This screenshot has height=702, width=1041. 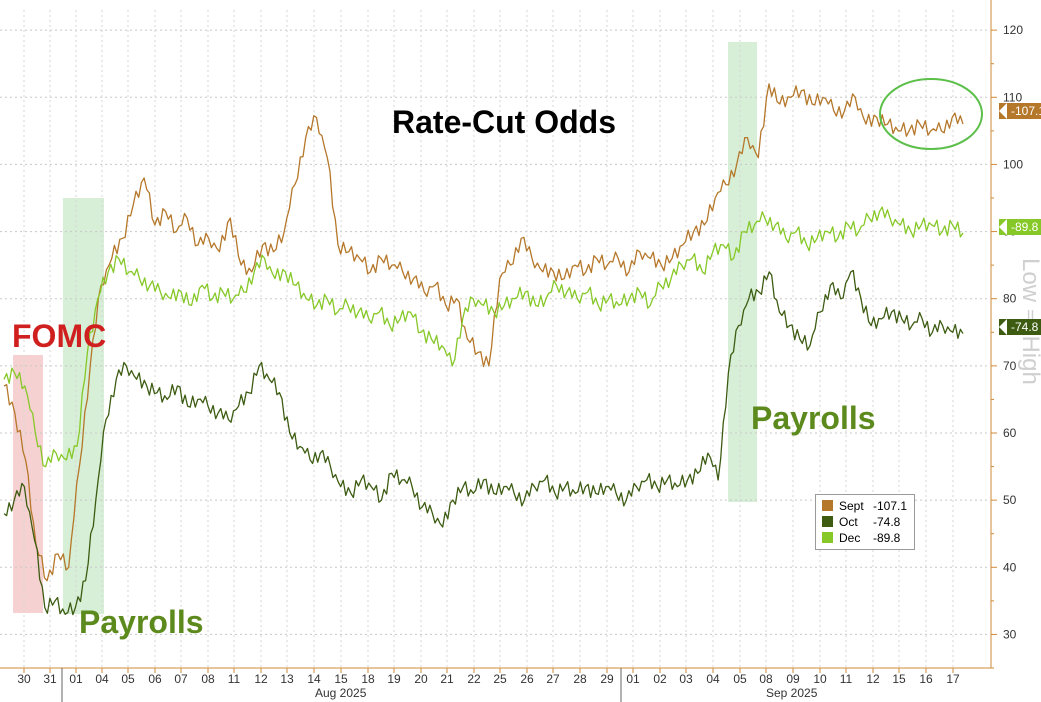 I want to click on legend-item-oct: Oct -74.8, so click(x=861, y=522).